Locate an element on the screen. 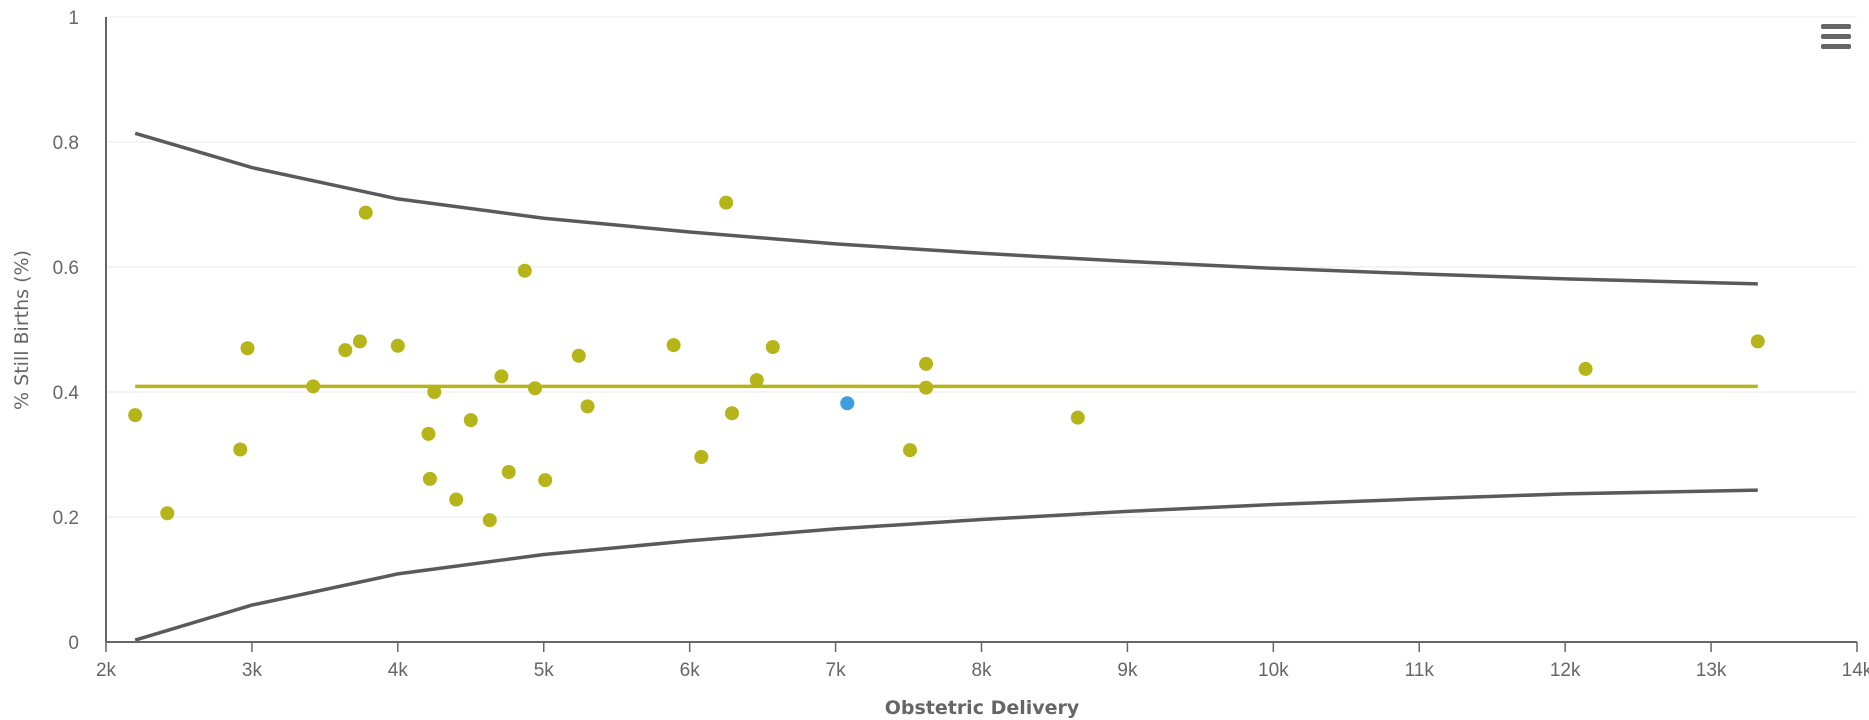 The image size is (1869, 720). y-tick-label: 1 is located at coordinates (73, 18).